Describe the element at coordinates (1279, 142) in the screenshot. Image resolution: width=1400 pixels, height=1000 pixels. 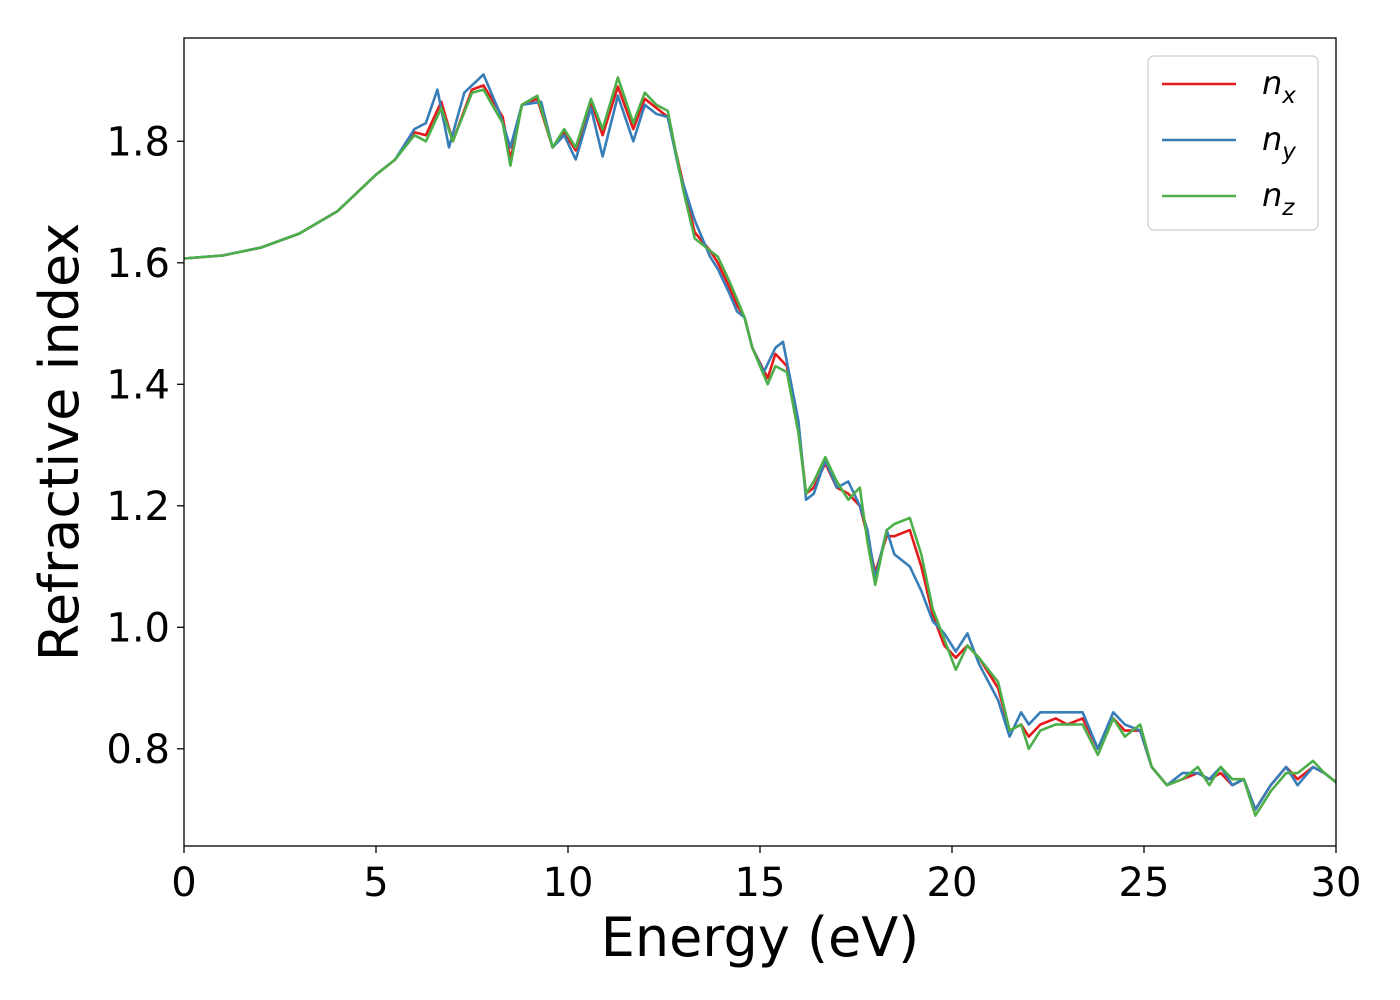
I see `legend-label-y: ny` at that location.